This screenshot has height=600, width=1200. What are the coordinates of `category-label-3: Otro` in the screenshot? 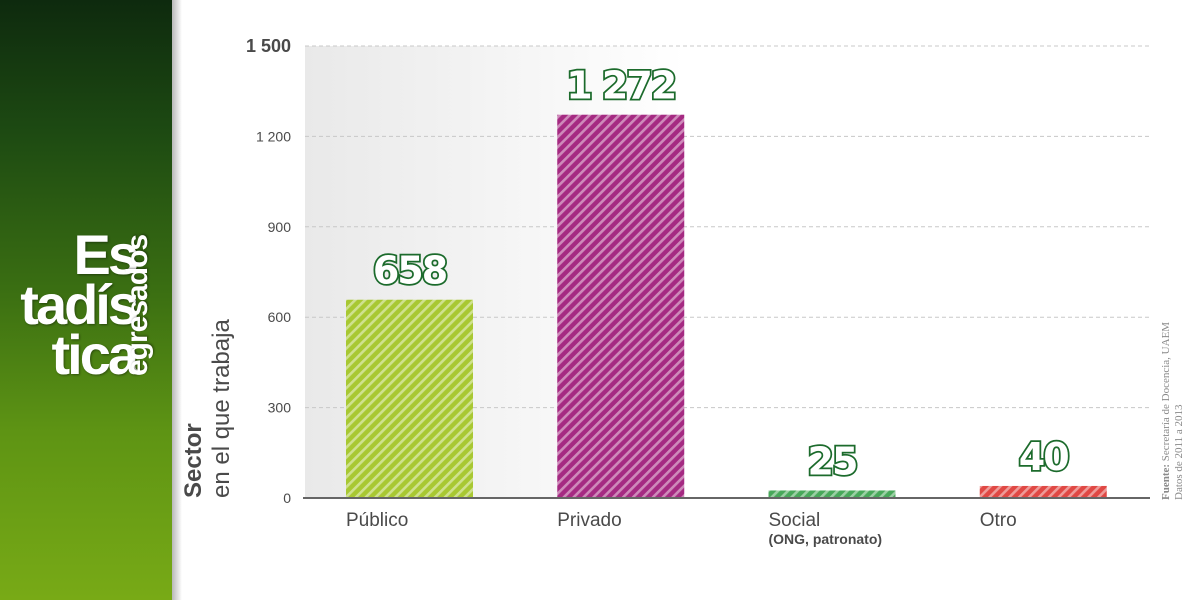 It's located at (998, 520).